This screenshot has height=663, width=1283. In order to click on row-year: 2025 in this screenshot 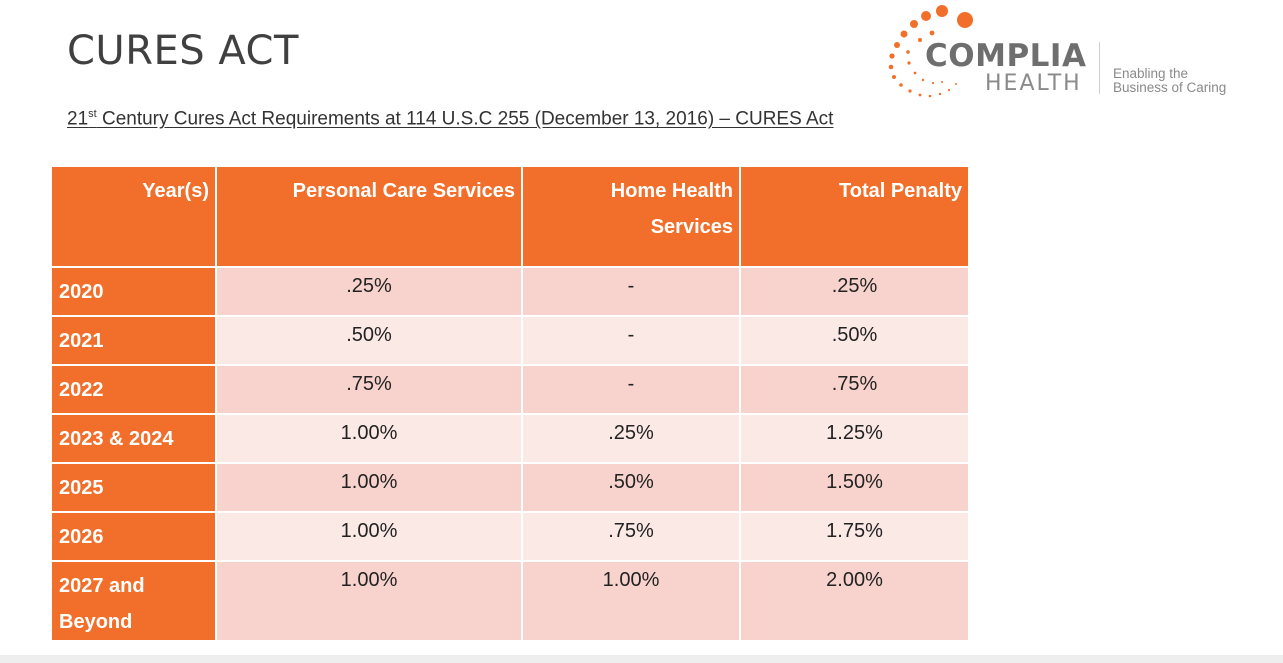, I will do `click(133, 487)`.